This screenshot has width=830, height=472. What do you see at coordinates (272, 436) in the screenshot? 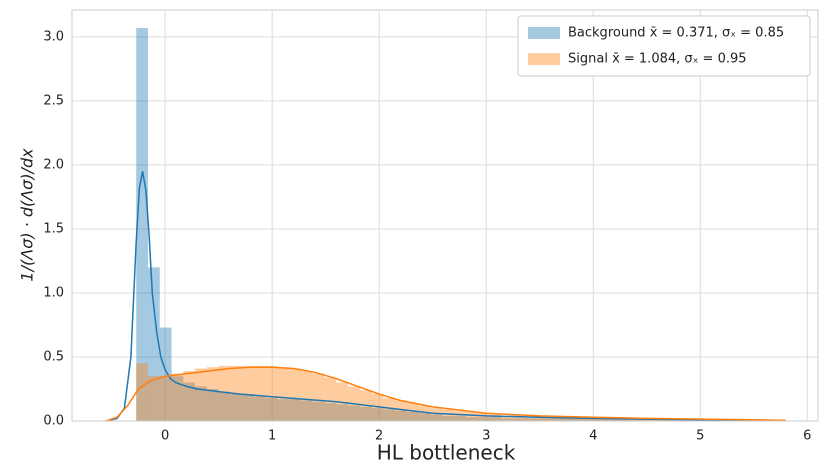
I see `x-tick-label: 1` at bounding box center [272, 436].